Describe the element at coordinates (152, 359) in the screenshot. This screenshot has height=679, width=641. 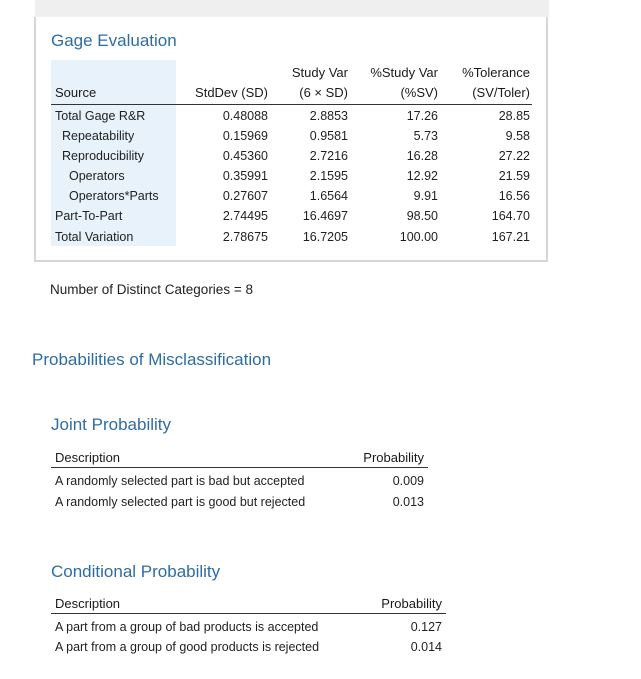
I see `misclassification-title: Probabilities of Misclassification` at that location.